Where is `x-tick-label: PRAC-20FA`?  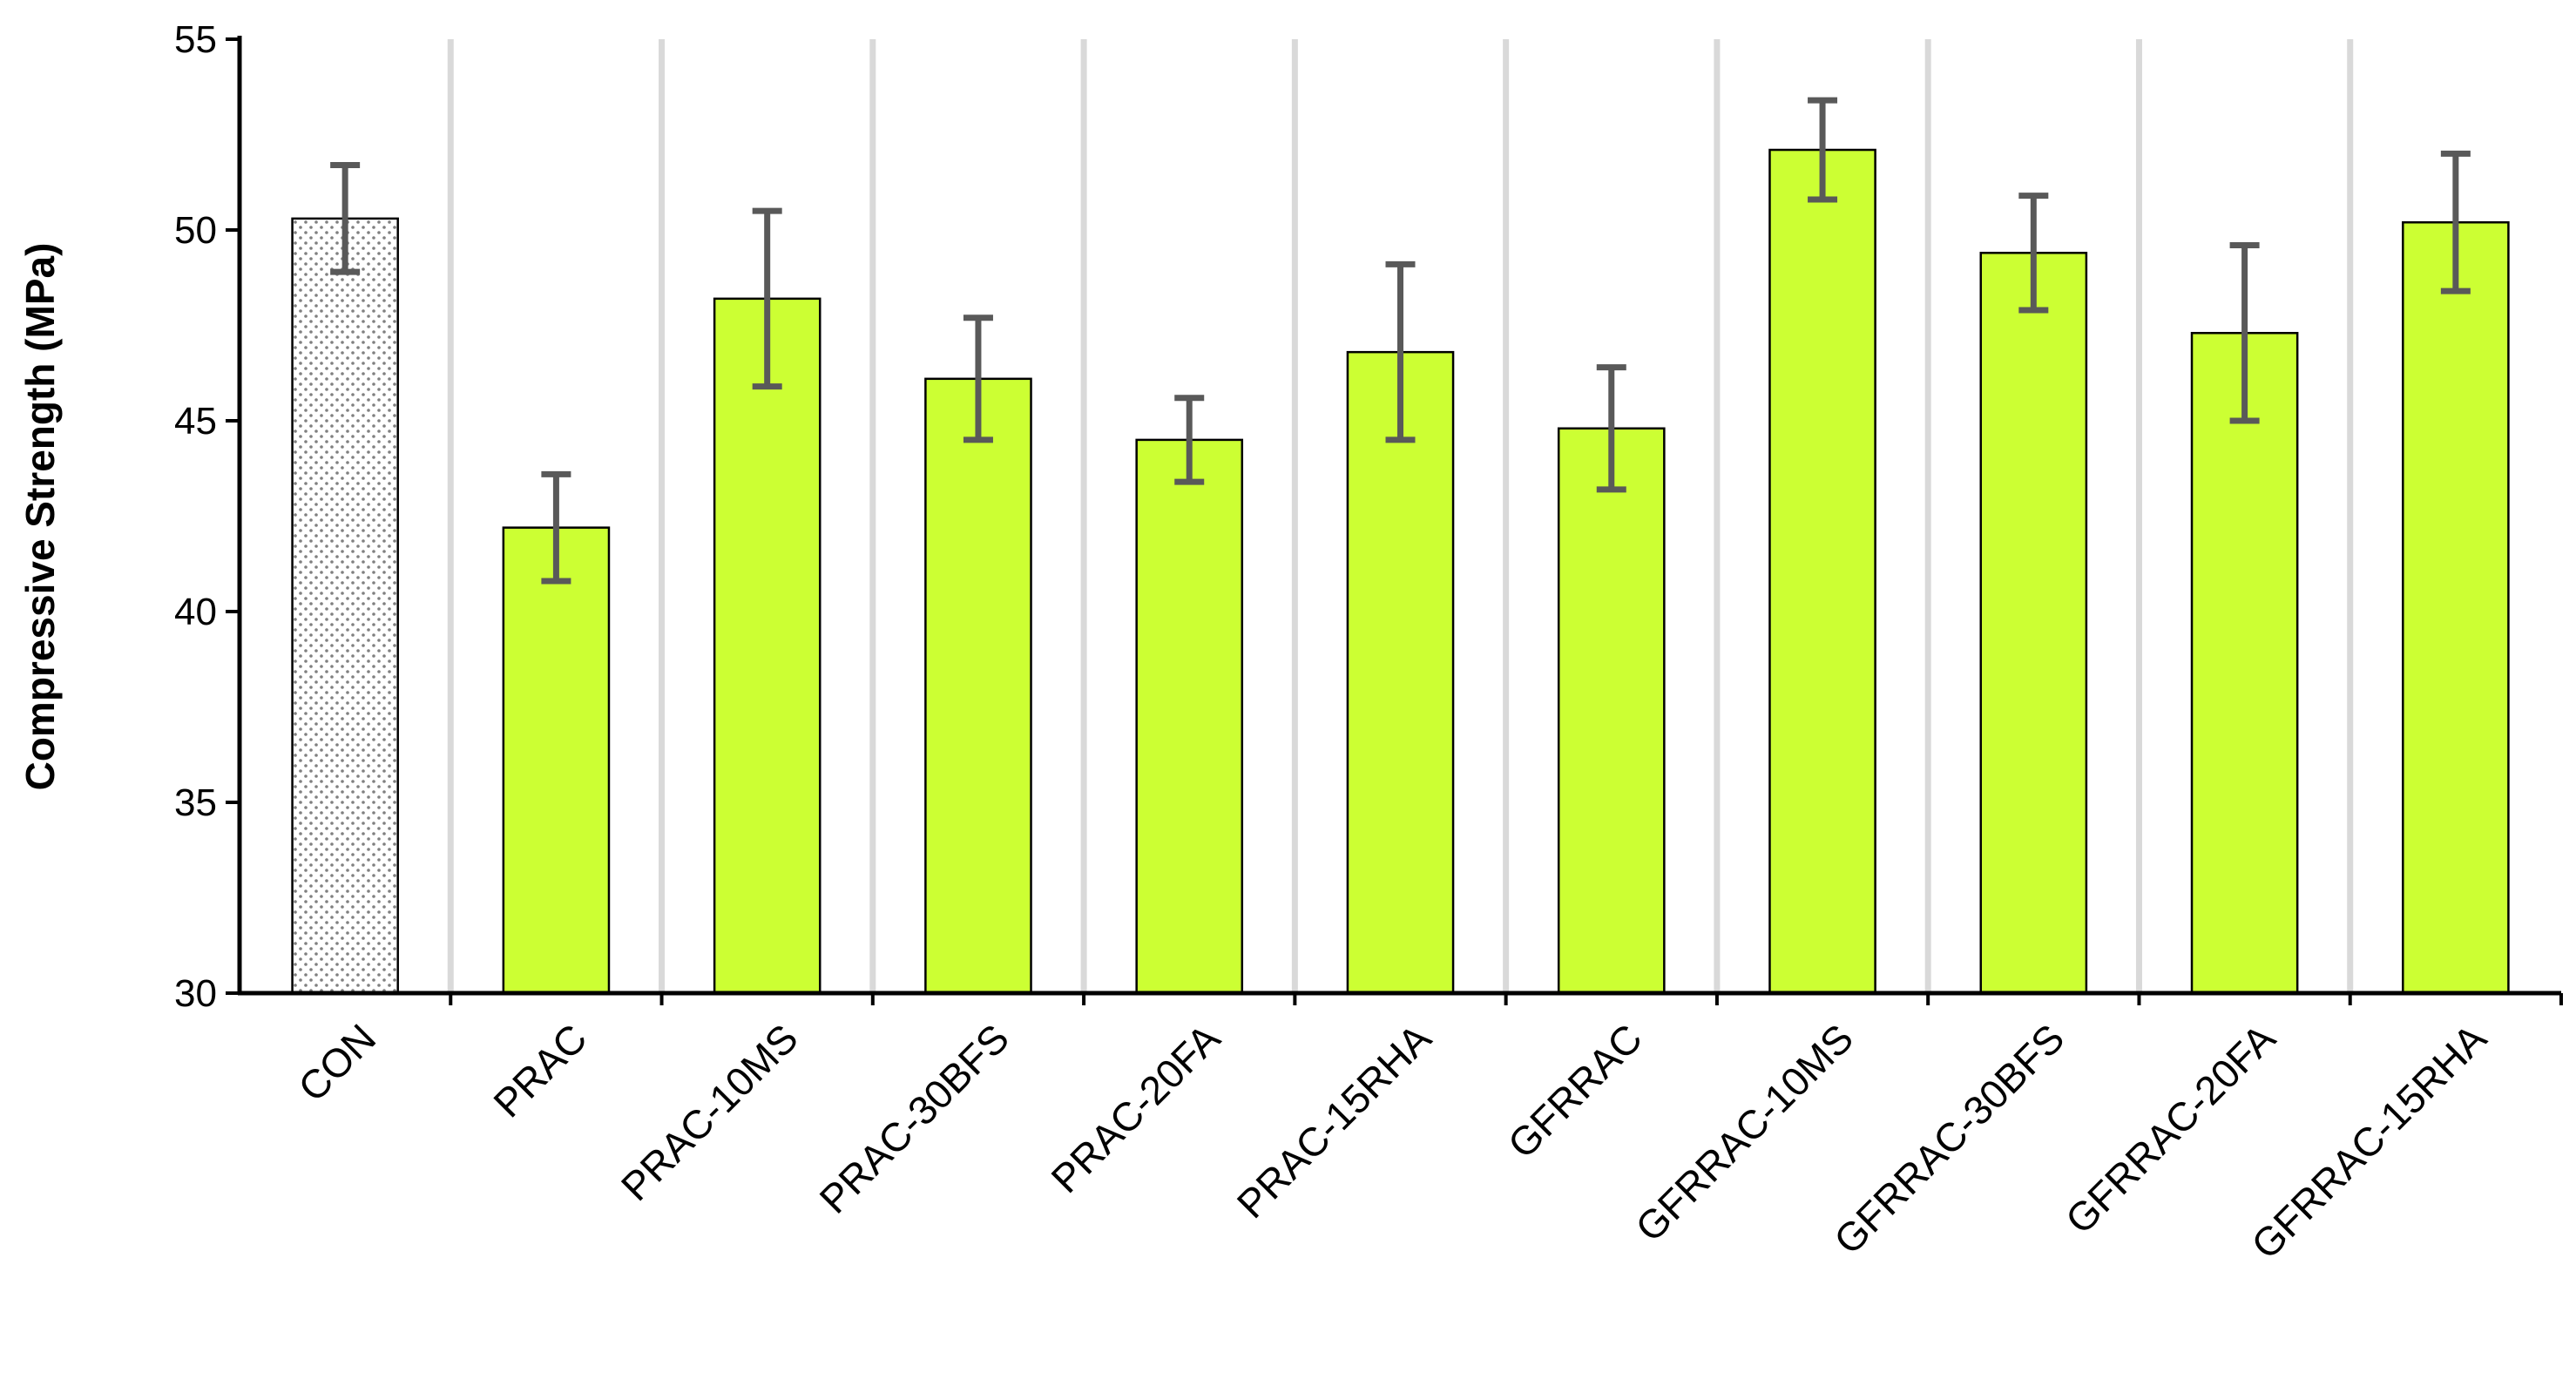
x-tick-label: PRAC-20FA is located at coordinates (1135, 1108).